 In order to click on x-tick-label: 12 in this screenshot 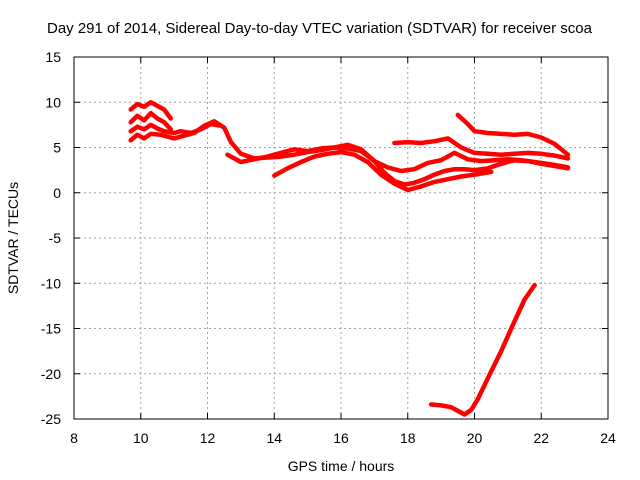, I will do `click(208, 438)`.